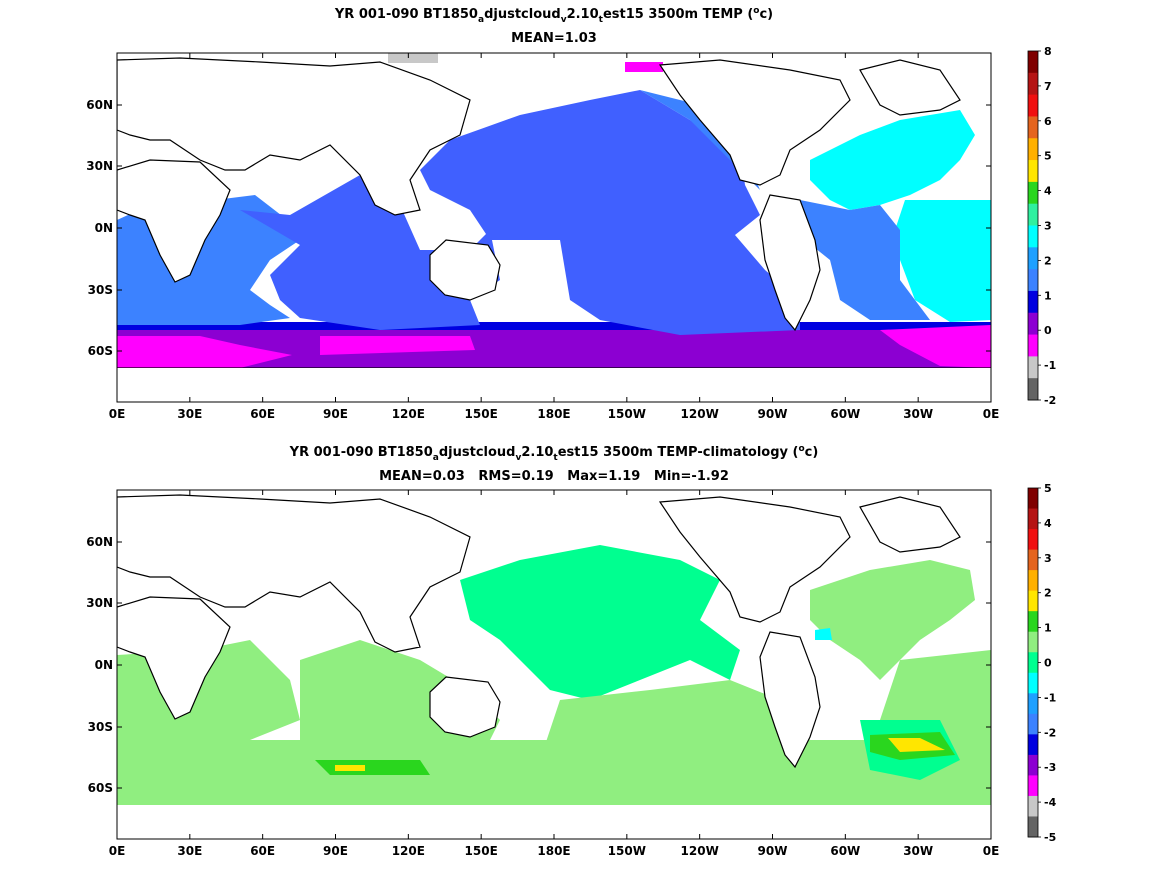 The image size is (1167, 875). Describe the element at coordinates (204, 352) in the screenshot. I see `field-weddell-sea` at that location.